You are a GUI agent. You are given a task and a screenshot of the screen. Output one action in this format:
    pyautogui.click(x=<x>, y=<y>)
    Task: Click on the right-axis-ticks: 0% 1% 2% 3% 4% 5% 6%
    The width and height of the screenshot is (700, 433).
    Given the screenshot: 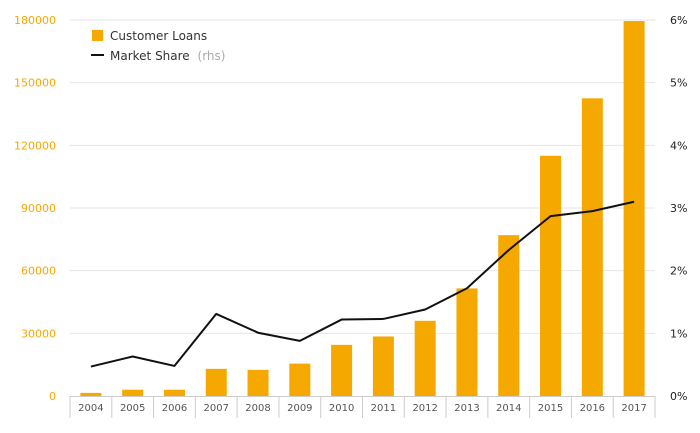 What is the action you would take?
    pyautogui.click(x=678, y=208)
    